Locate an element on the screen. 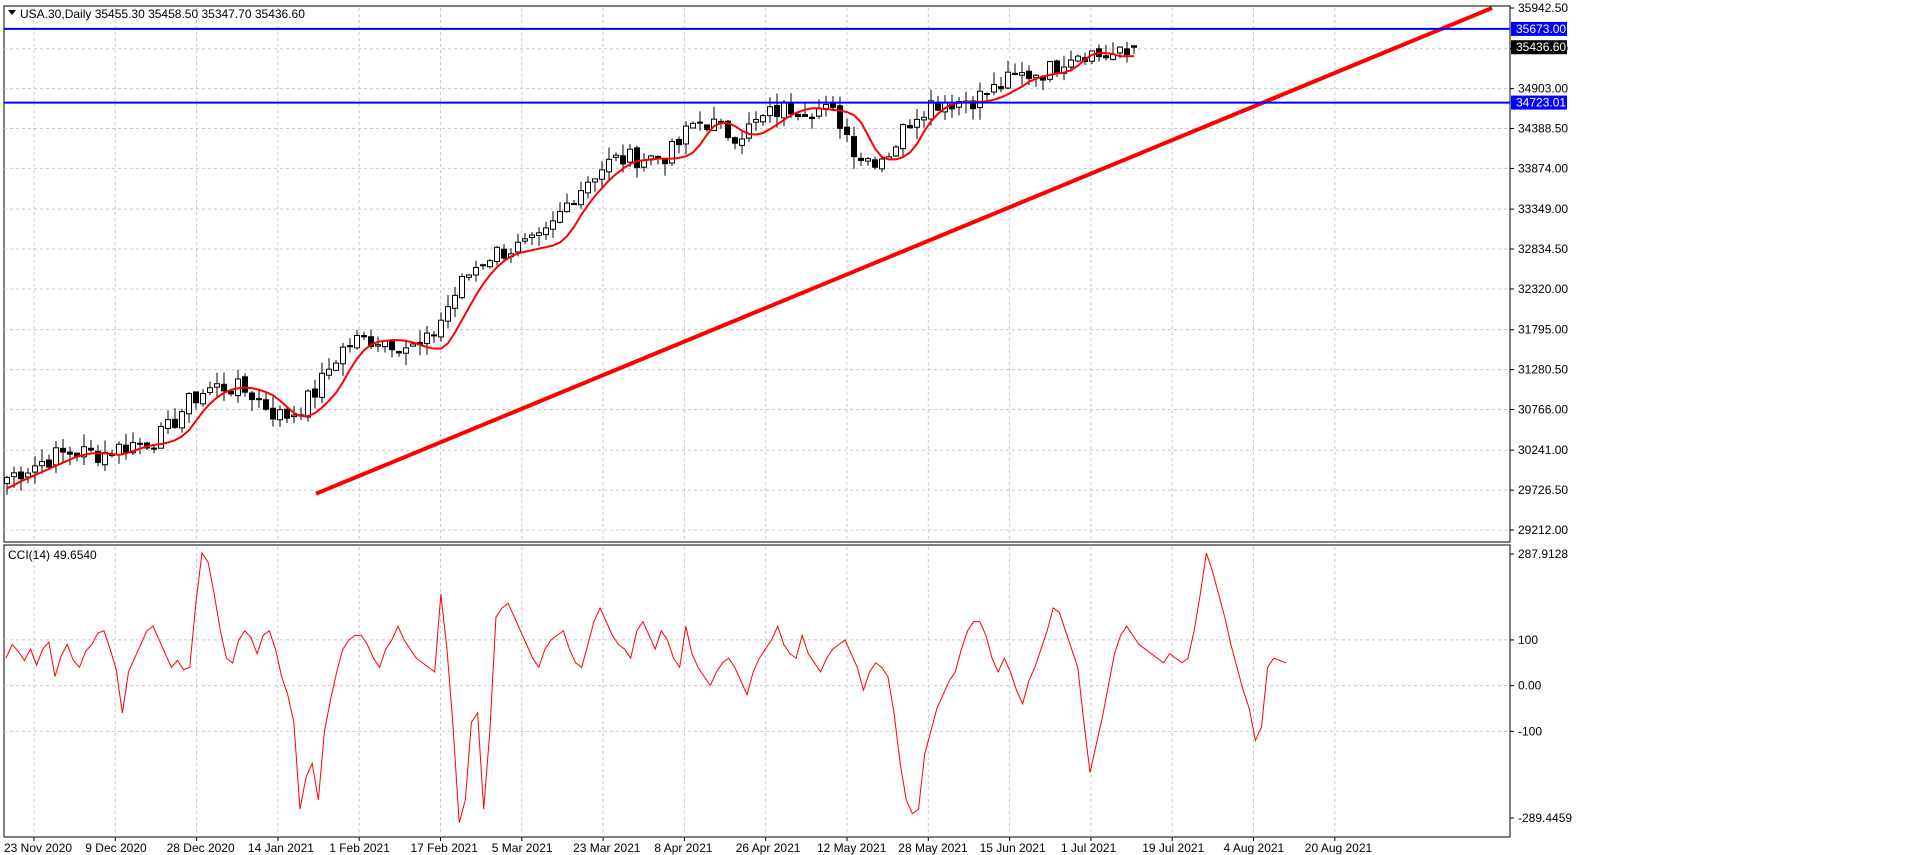 This screenshot has height=855, width=1918. time-tick-label: 14 Jan 2021 is located at coordinates (281, 848).